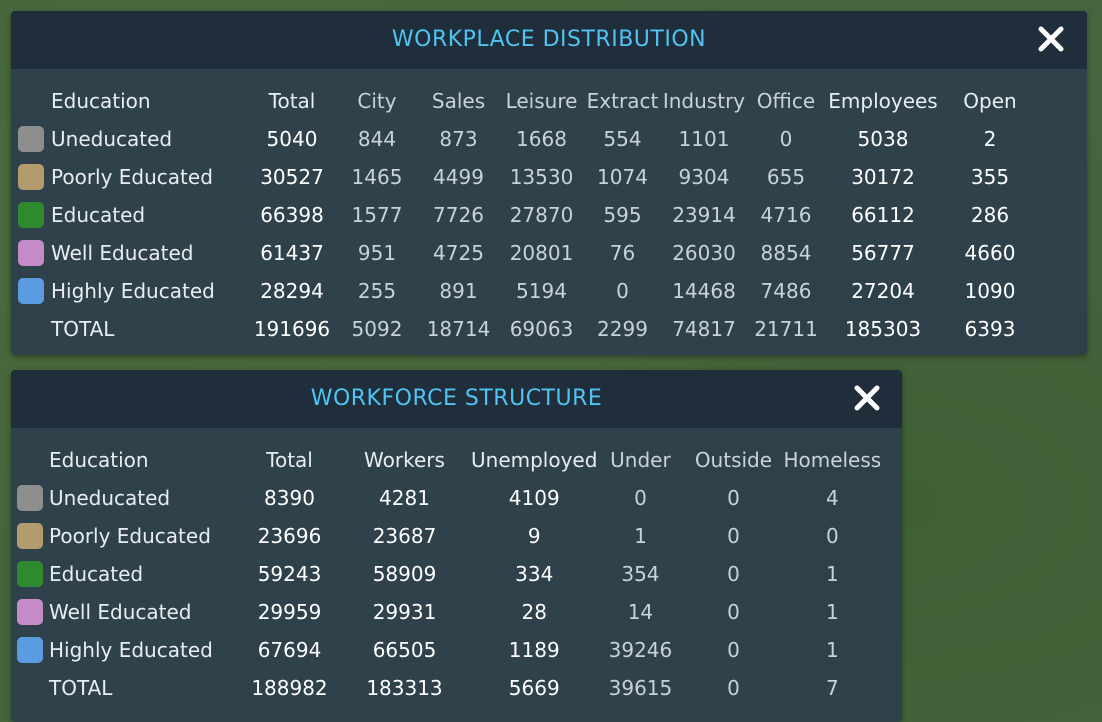  I want to click on table-cell: 595, so click(622, 215).